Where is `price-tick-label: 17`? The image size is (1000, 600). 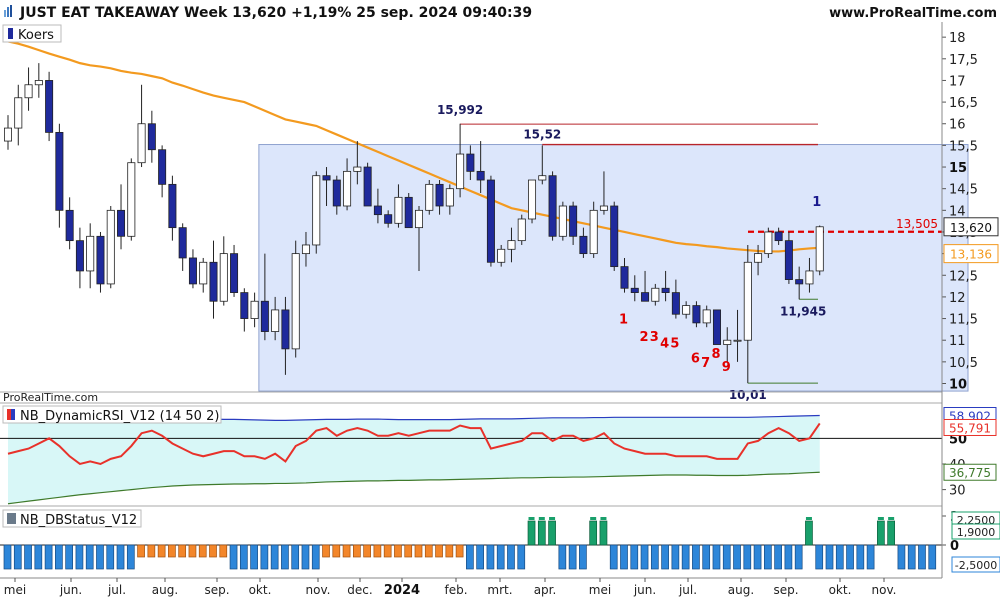 price-tick-label: 17 is located at coordinates (957, 81).